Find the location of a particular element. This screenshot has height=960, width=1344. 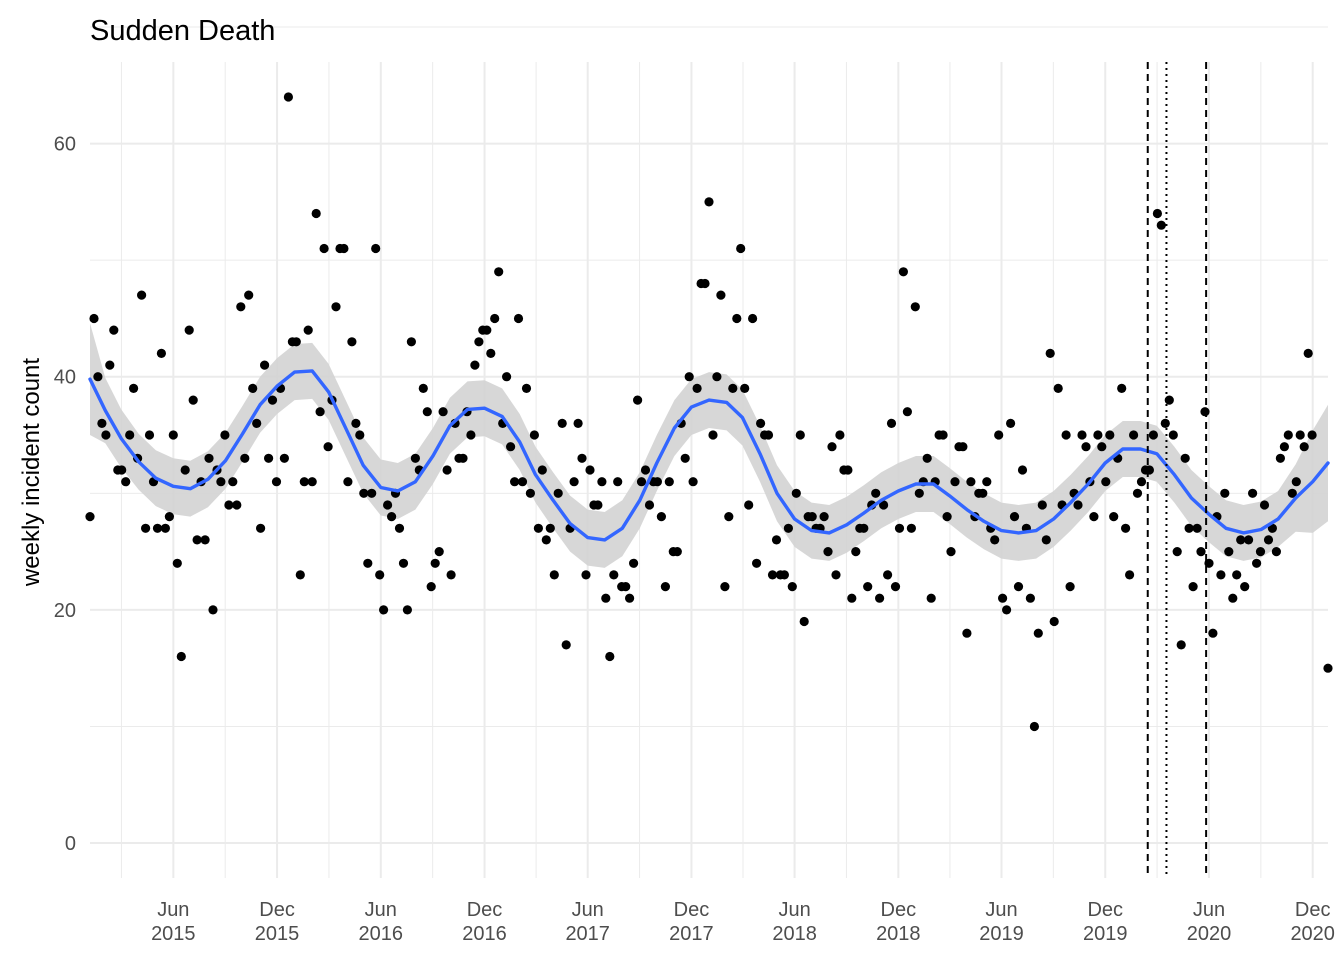

x-tick-label: Jun 2019 is located at coordinates (1001, 922).